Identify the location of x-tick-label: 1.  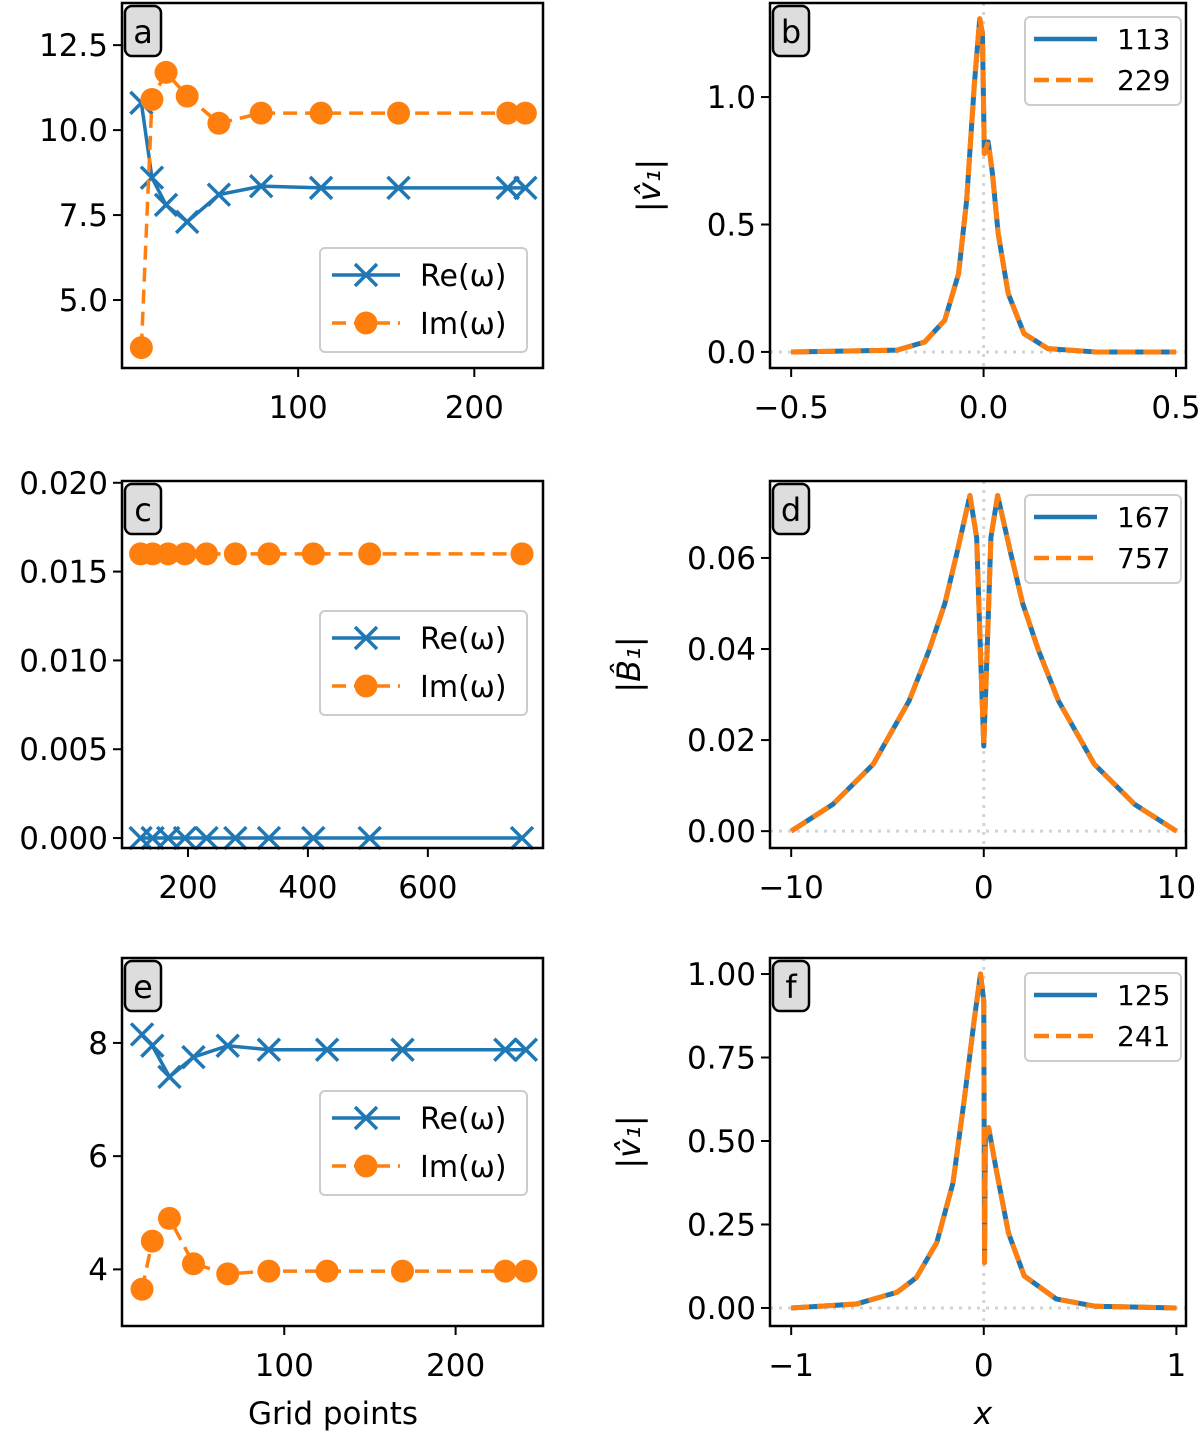
(1177, 1366).